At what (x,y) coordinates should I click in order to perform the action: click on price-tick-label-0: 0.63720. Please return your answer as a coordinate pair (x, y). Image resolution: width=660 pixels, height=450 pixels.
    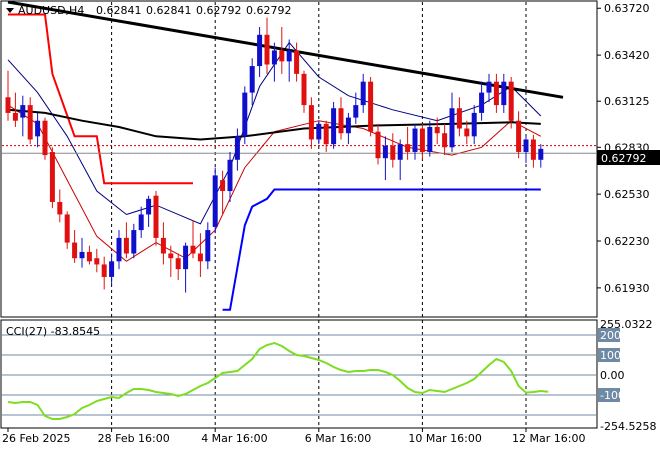
    Looking at the image, I should click on (627, 8).